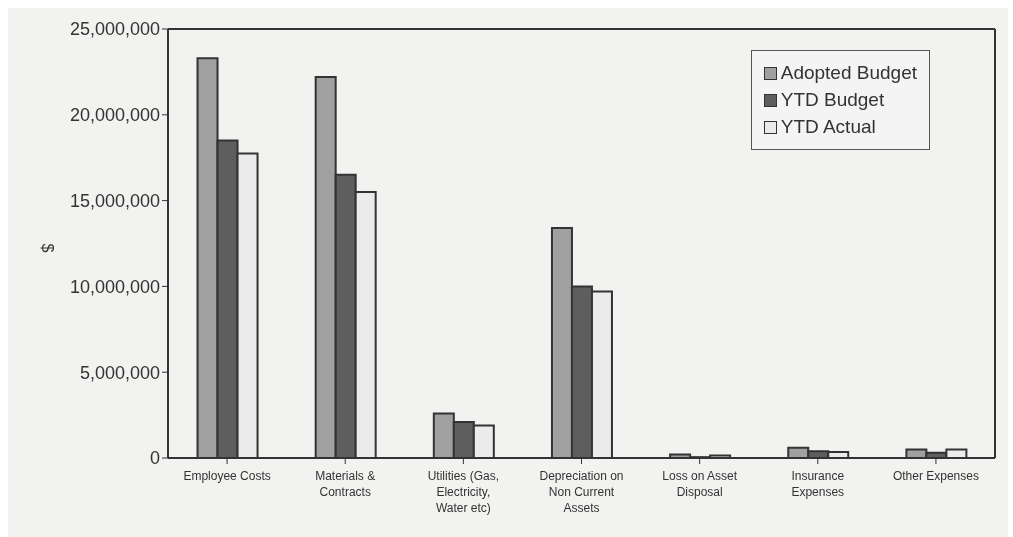 Image resolution: width=1013 pixels, height=537 pixels. Describe the element at coordinates (935, 476) in the screenshot. I see `x-tick-label: Other Expenses` at that location.